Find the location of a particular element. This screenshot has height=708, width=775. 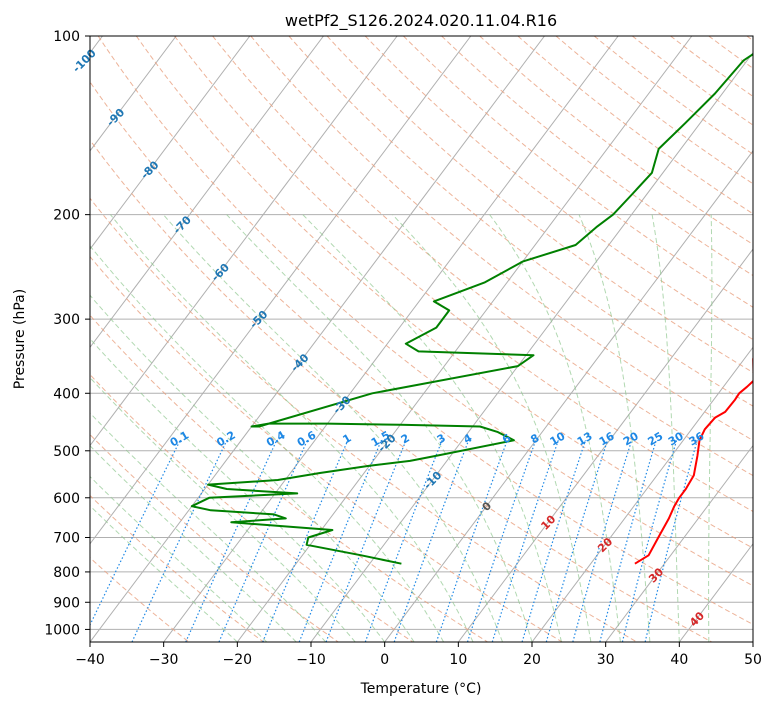

y-tick-label: 200 is located at coordinates (66, 216).